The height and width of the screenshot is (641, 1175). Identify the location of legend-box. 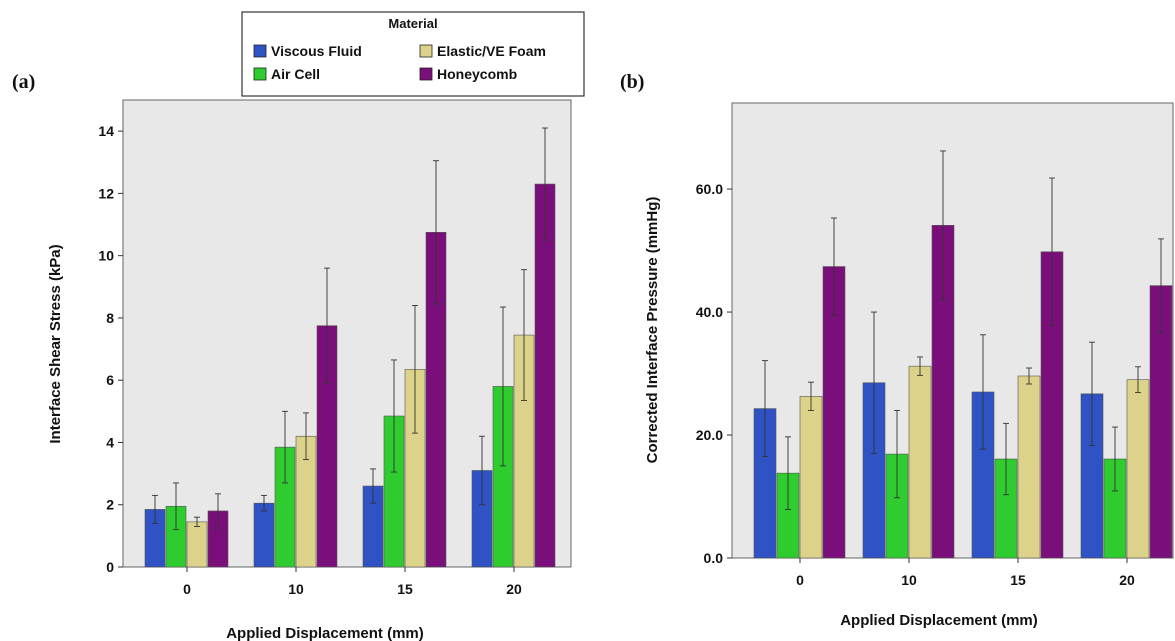
(413, 54).